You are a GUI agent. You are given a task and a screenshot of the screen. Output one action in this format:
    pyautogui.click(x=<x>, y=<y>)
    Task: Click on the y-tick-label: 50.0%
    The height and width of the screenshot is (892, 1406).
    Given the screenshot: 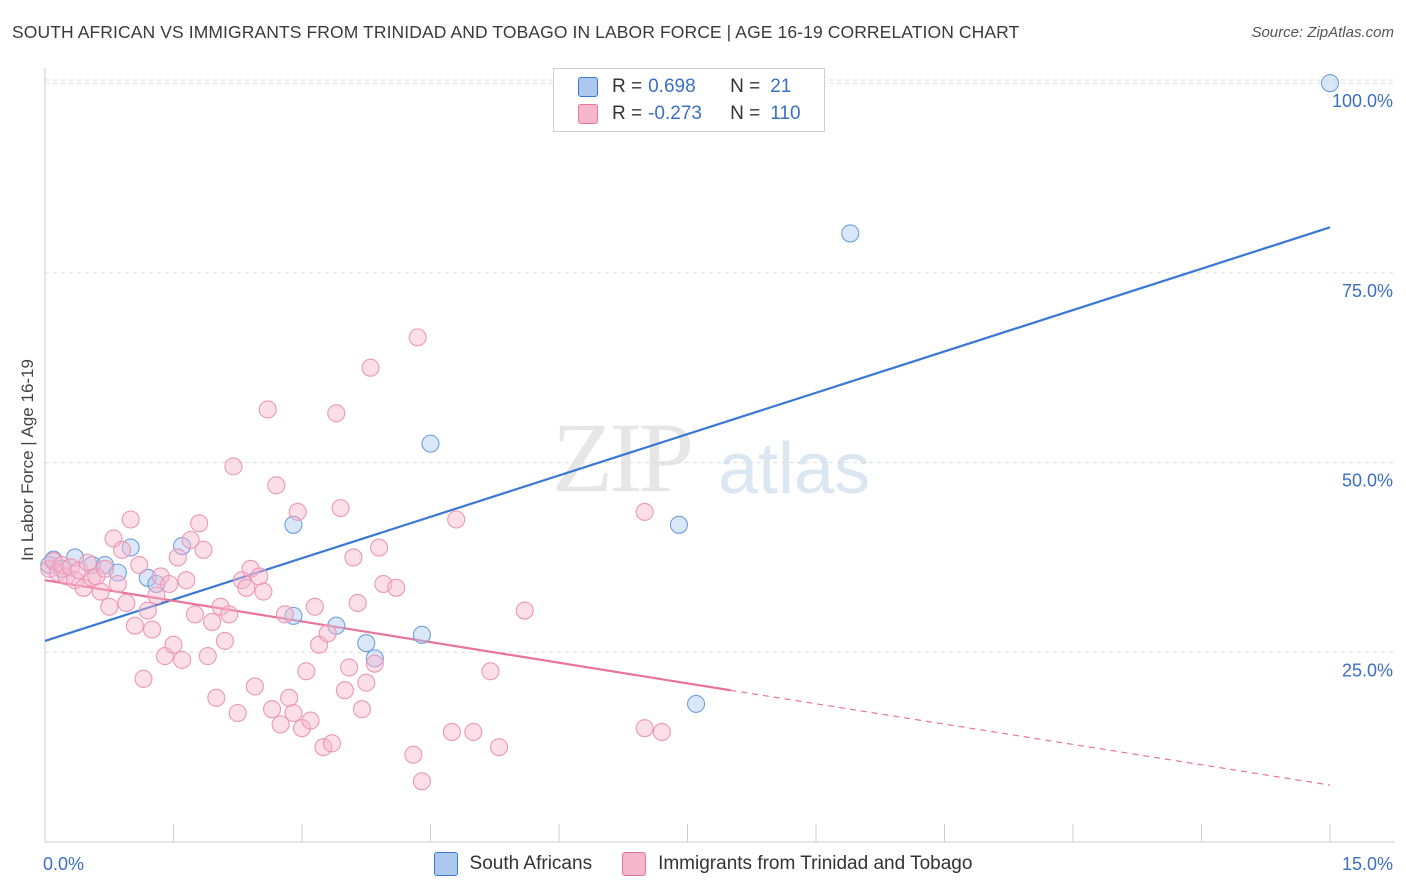 What is the action you would take?
    pyautogui.click(x=1367, y=481)
    